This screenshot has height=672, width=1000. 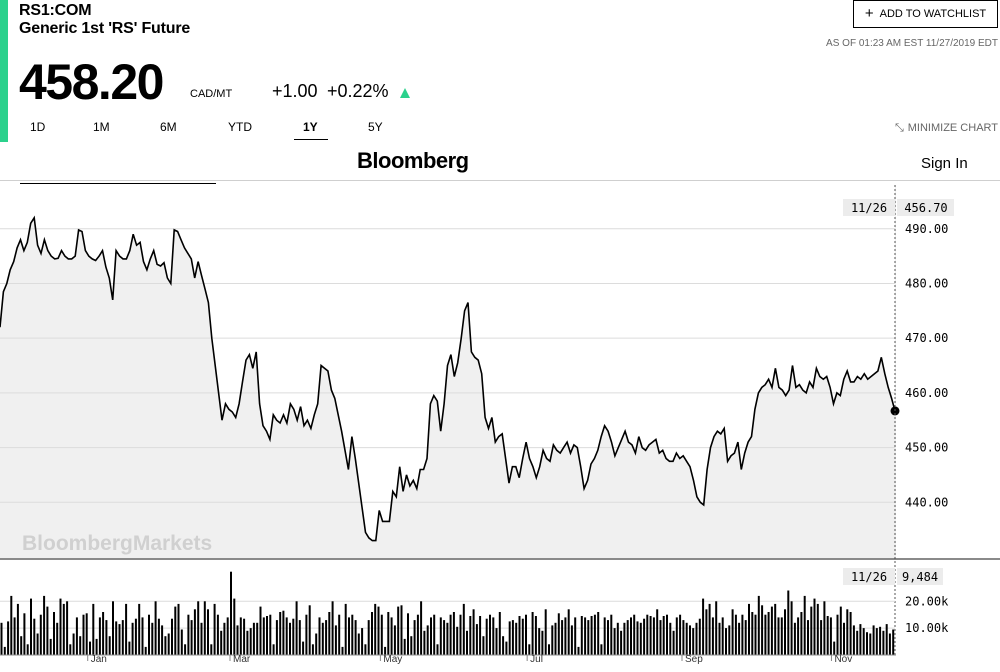 What do you see at coordinates (91, 82) in the screenshot?
I see `last-price: 458.20` at bounding box center [91, 82].